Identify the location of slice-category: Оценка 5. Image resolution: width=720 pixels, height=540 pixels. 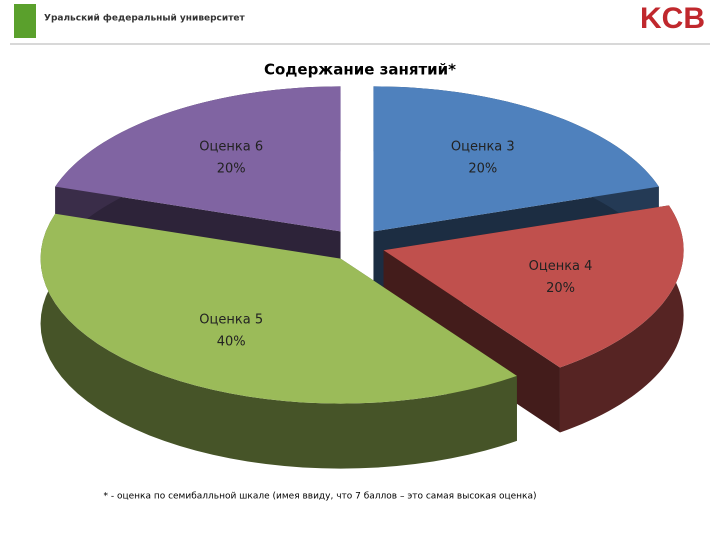
(231, 319).